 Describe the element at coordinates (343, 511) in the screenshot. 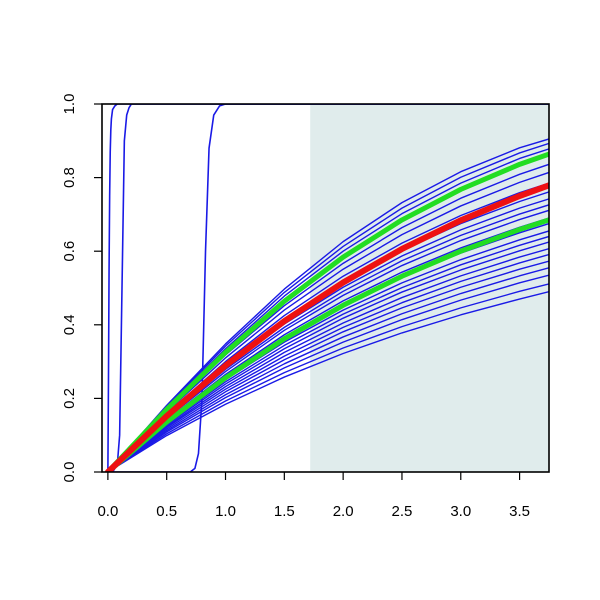

I see `x-tick-label: 2.0` at that location.